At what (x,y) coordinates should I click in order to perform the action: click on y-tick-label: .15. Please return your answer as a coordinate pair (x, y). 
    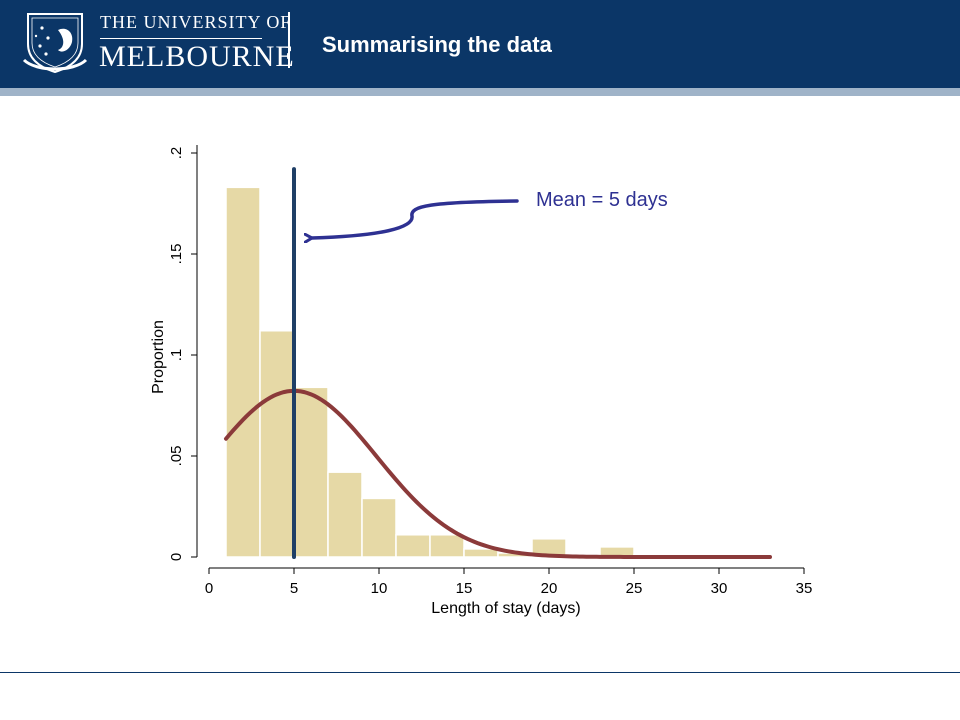
    Looking at the image, I should click on (176, 254).